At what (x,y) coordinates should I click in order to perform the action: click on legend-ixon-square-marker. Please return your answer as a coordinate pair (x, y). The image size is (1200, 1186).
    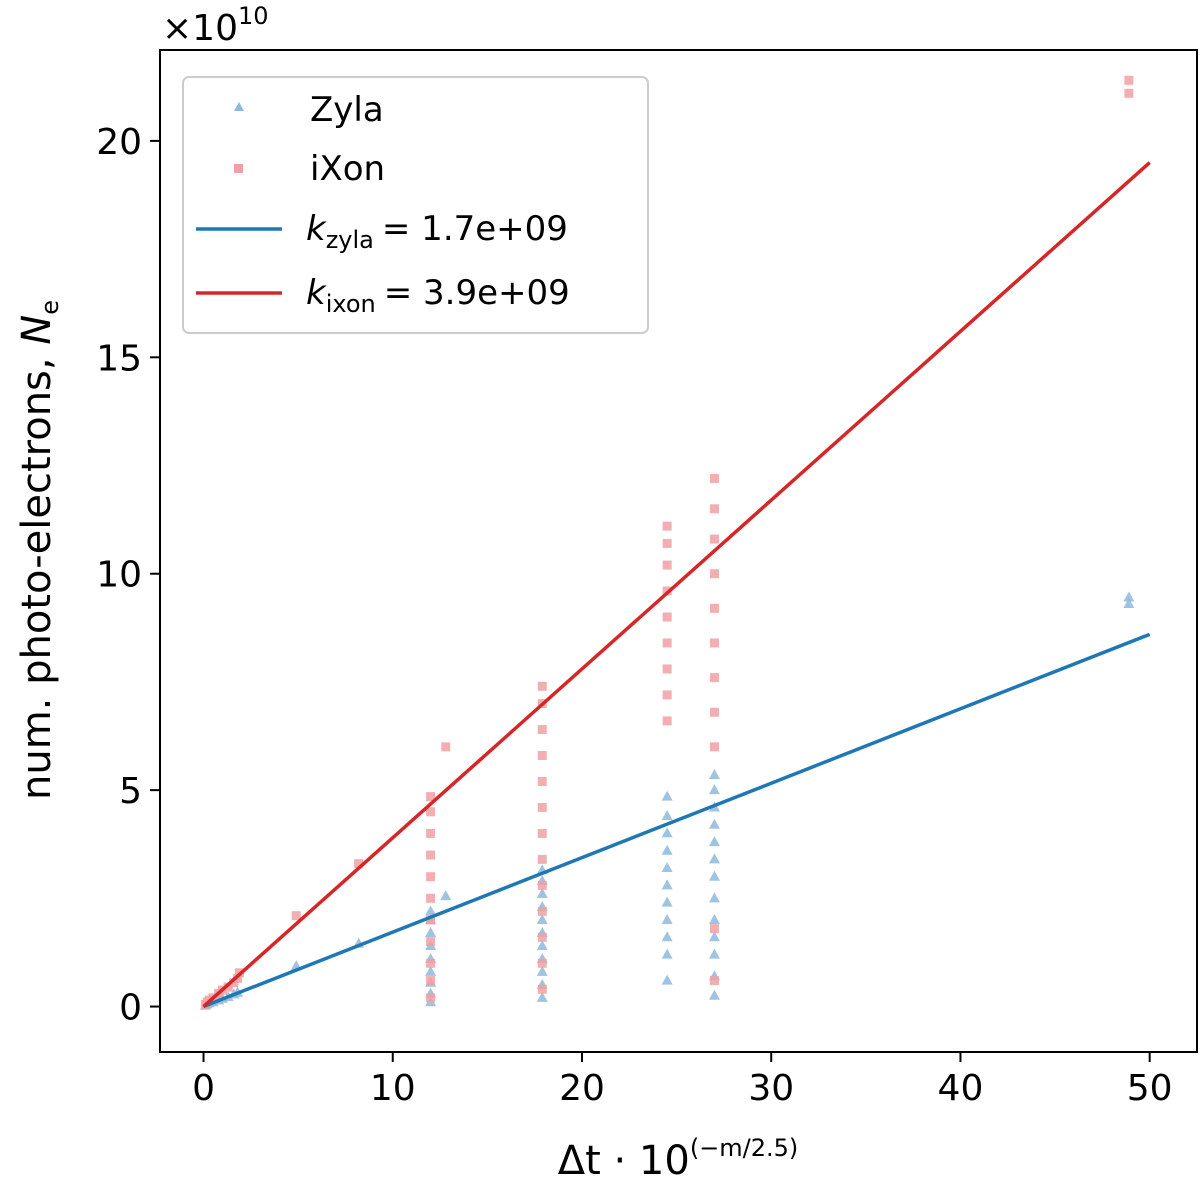
    Looking at the image, I should click on (238, 168).